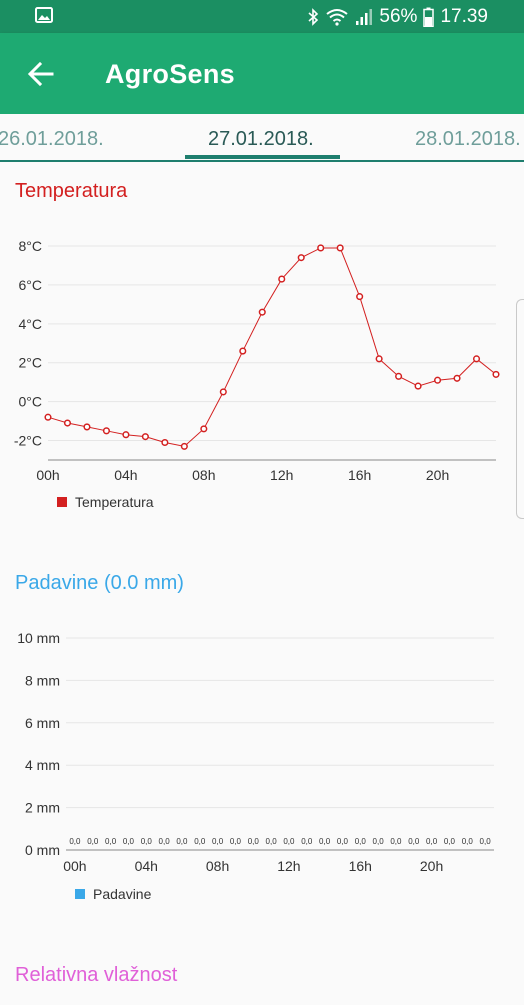 The height and width of the screenshot is (1005, 524). What do you see at coordinates (364, 17) in the screenshot?
I see `signal-icon` at bounding box center [364, 17].